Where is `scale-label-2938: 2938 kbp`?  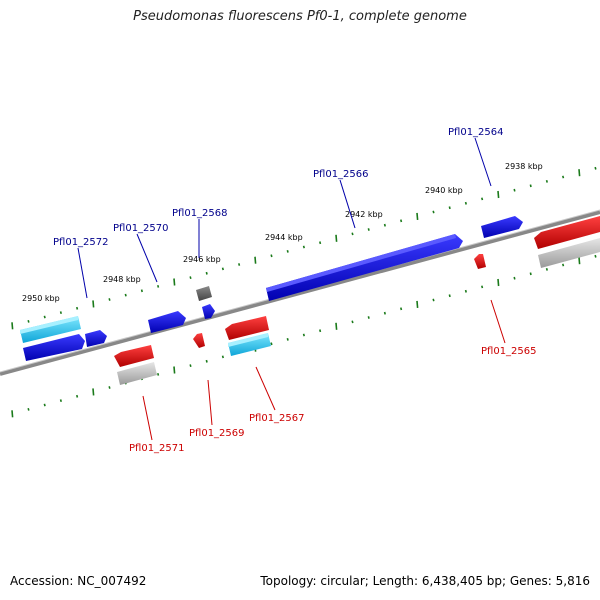 scale-label-2938: 2938 kbp is located at coordinates (524, 166).